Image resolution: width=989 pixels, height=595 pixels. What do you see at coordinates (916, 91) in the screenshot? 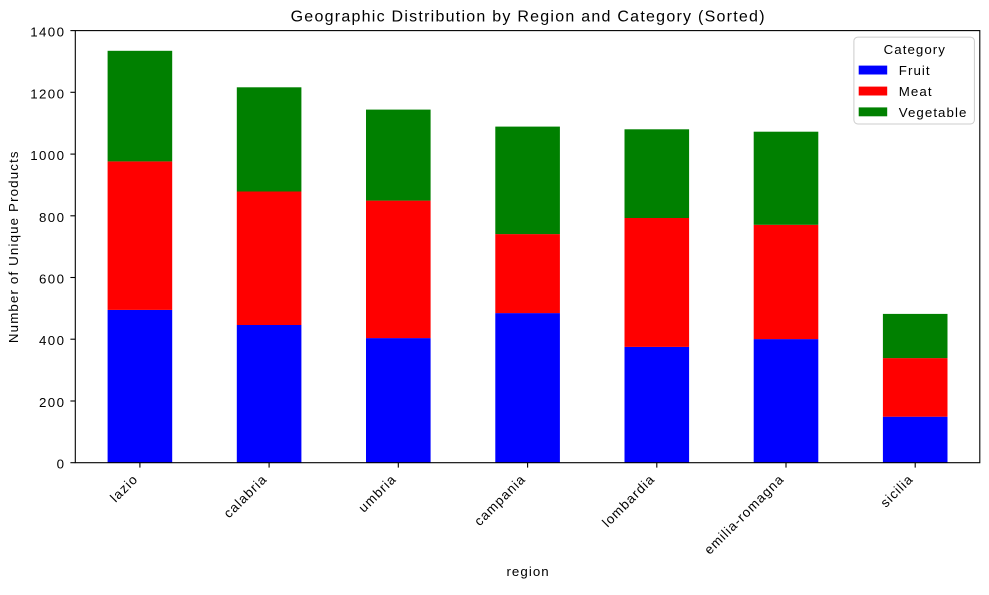
I see `svg-text: Meat` at bounding box center [916, 91].